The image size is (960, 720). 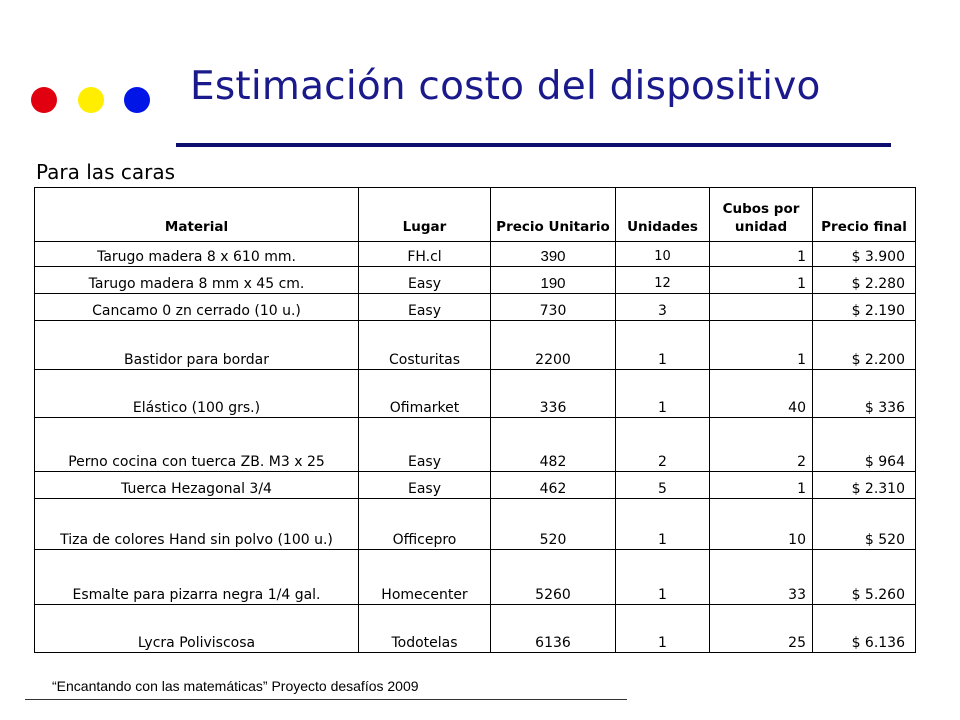 I want to click on header-precio-final: Precio final, so click(x=864, y=214).